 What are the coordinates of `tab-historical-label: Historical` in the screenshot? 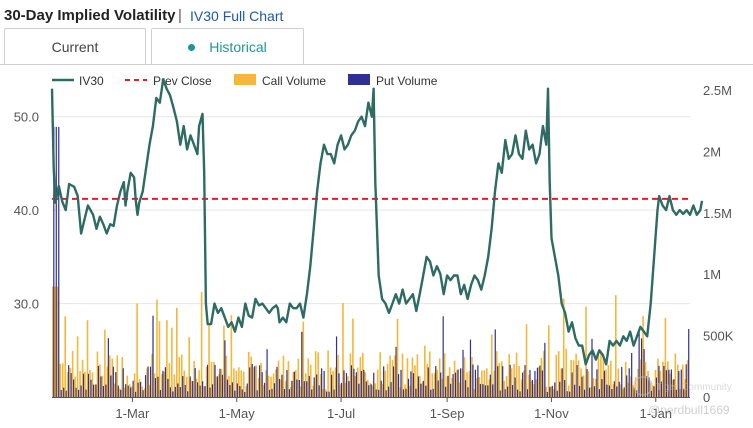 It's located at (238, 47).